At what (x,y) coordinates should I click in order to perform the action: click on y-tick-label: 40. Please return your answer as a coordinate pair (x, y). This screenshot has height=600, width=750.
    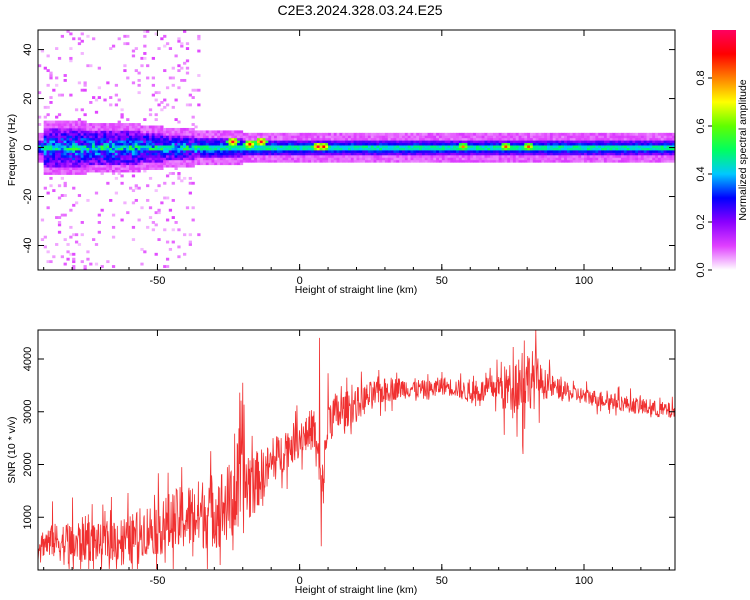
    Looking at the image, I should click on (28, 49).